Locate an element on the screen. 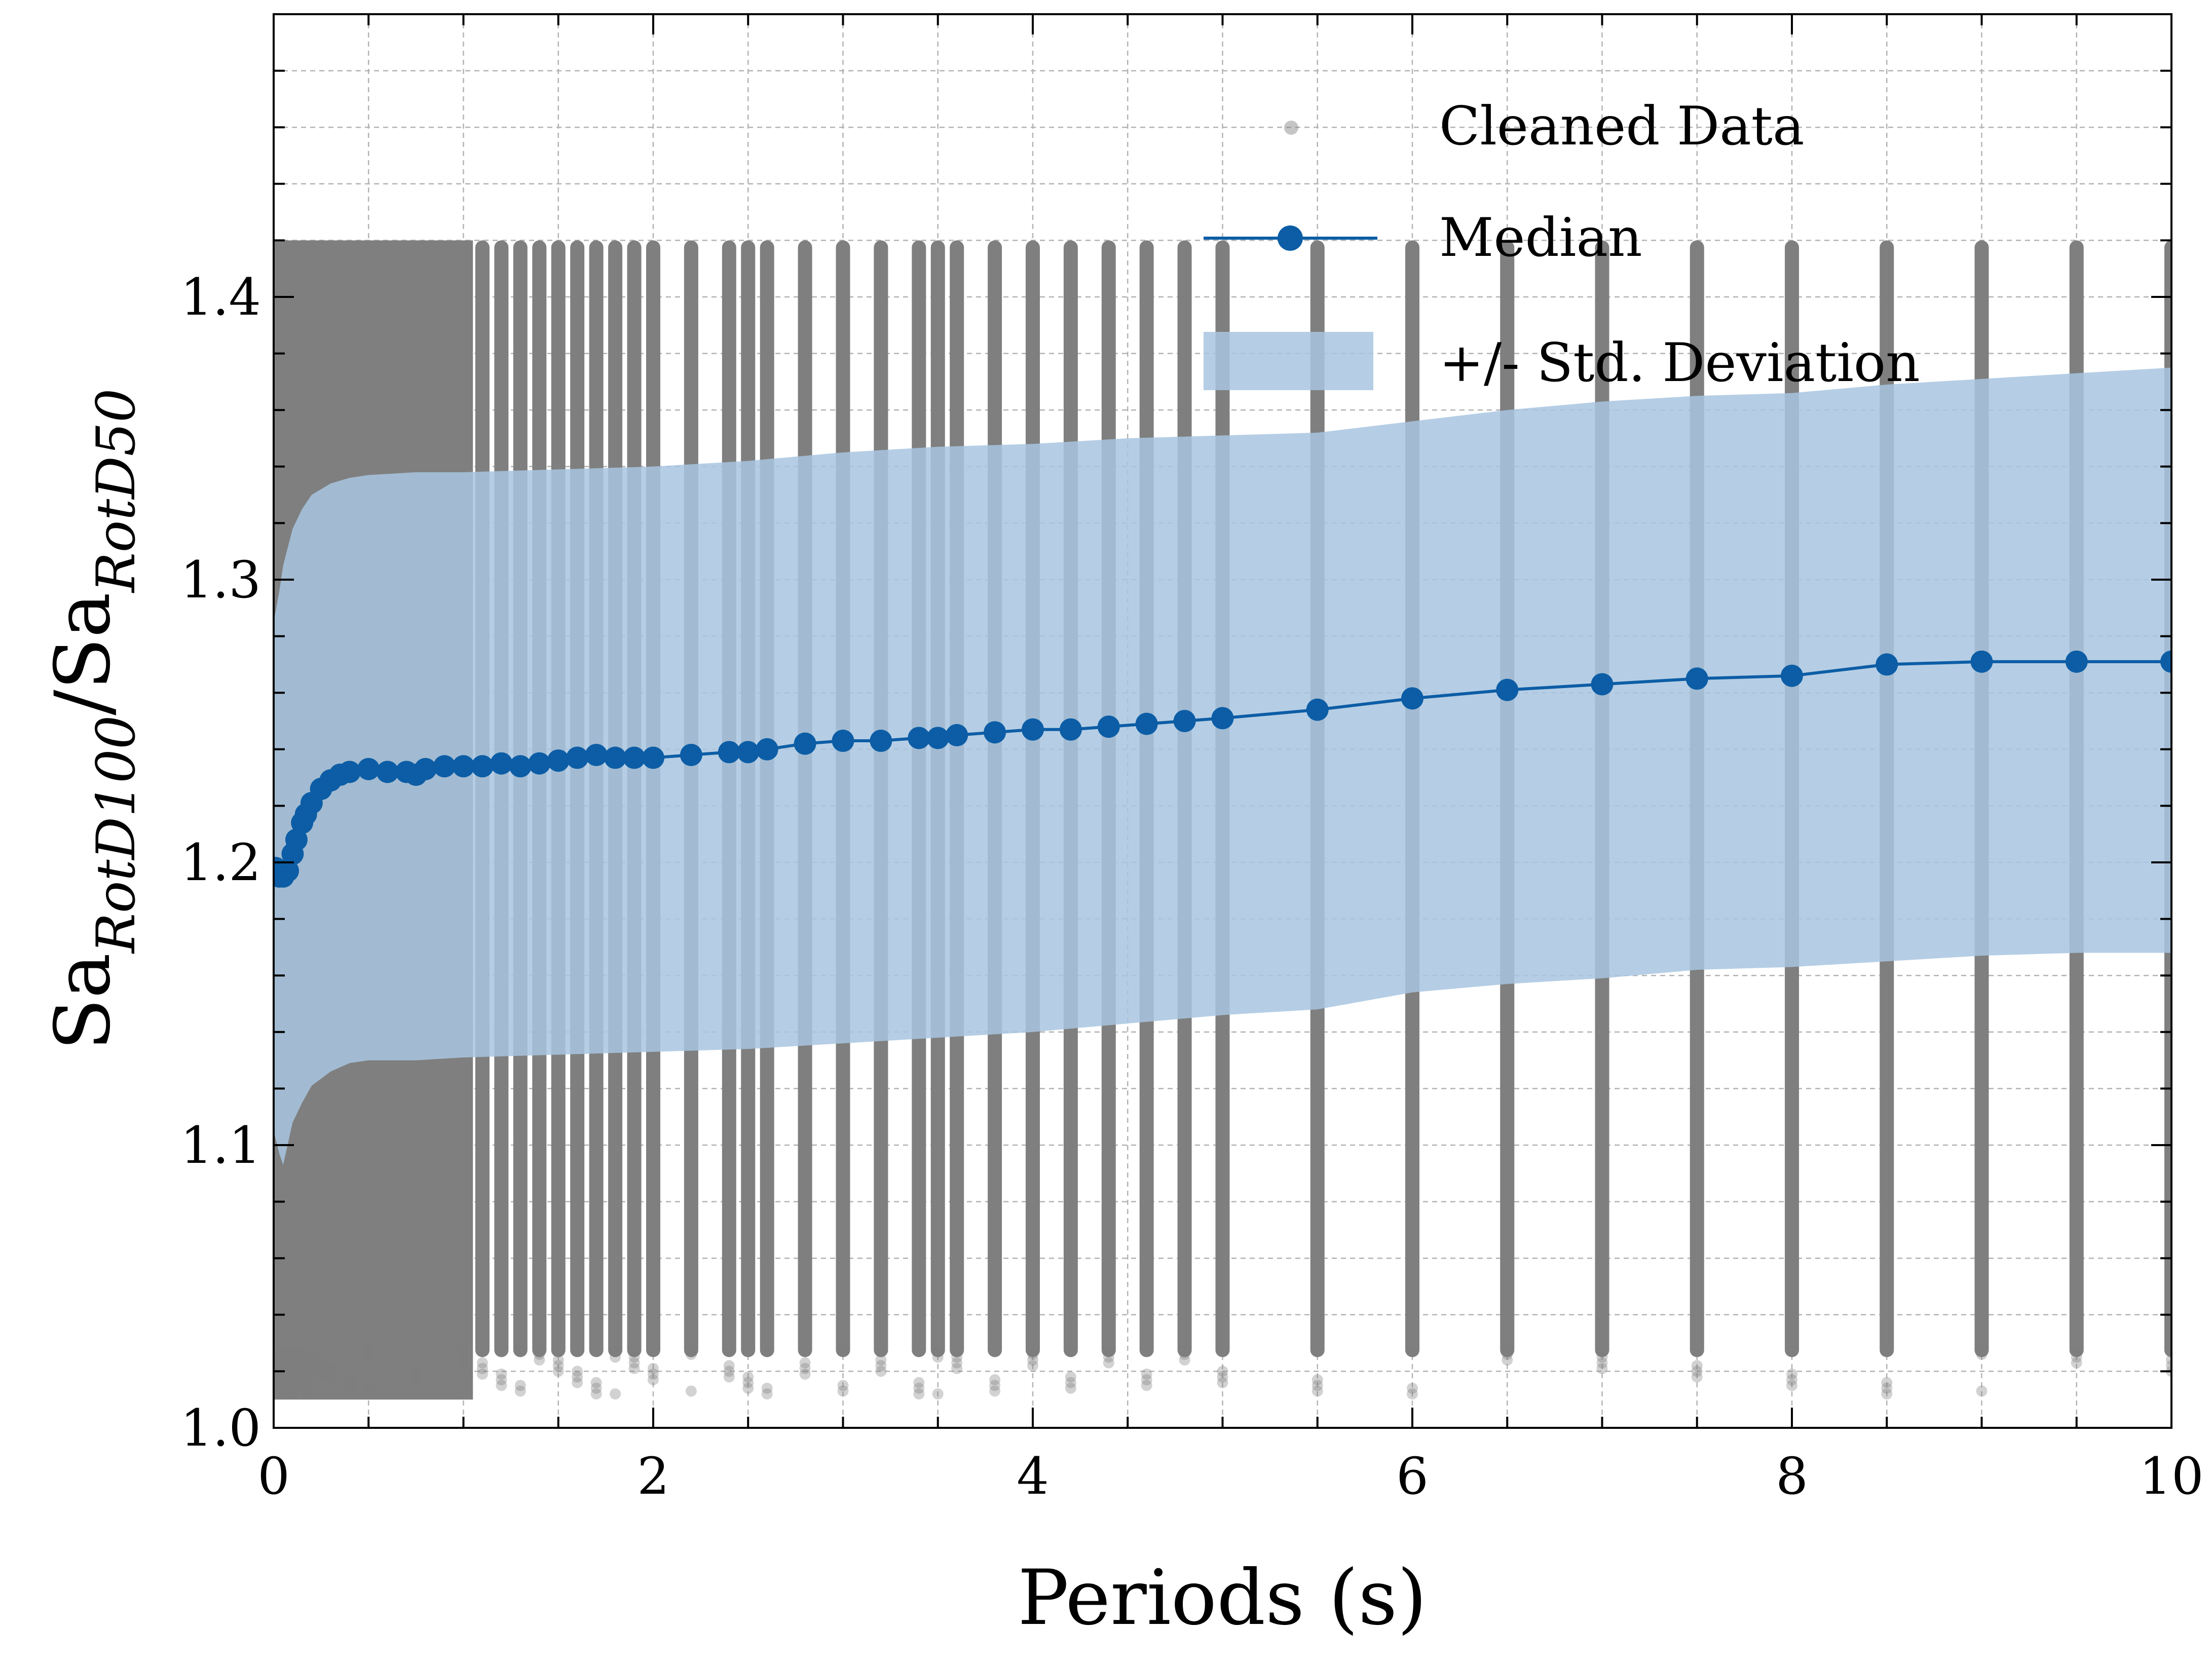  y-tick-label: 1.4 is located at coordinates (220, 297).